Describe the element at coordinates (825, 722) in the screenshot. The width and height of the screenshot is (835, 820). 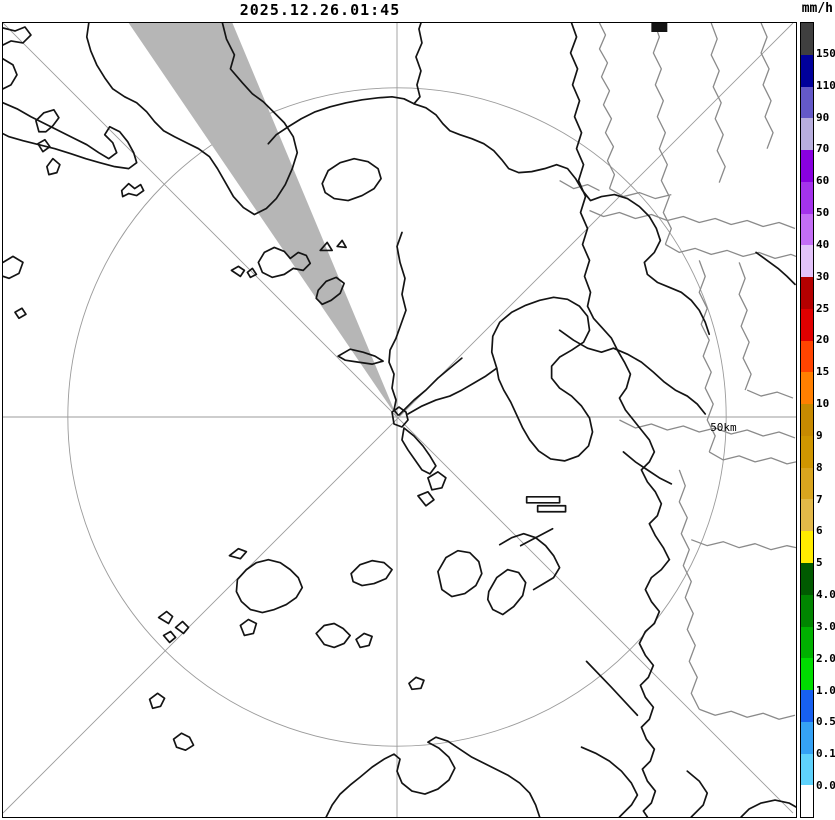
I see `colorbar-tick-label: 0.5` at that location.